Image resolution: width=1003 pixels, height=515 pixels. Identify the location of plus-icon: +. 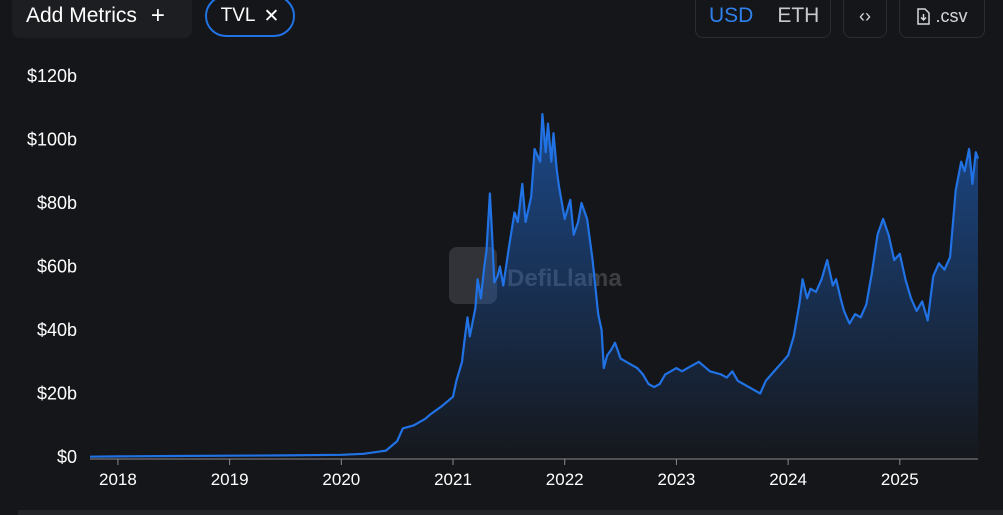
(157, 15).